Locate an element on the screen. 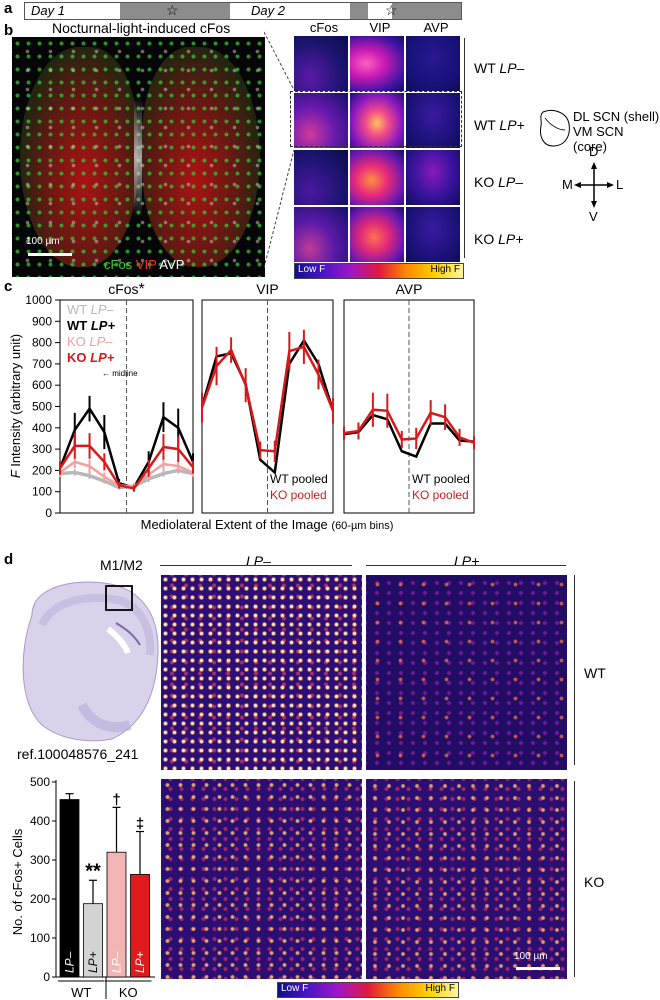  timeline-day1-light is located at coordinates (72, 11).